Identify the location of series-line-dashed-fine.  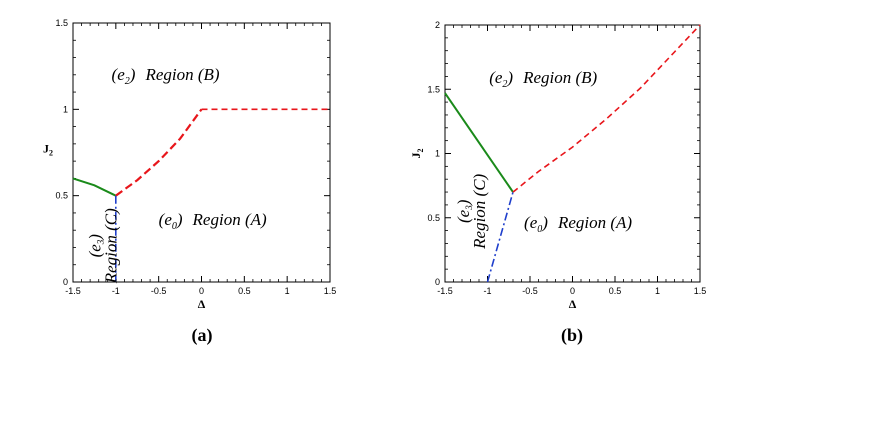
(606, 108).